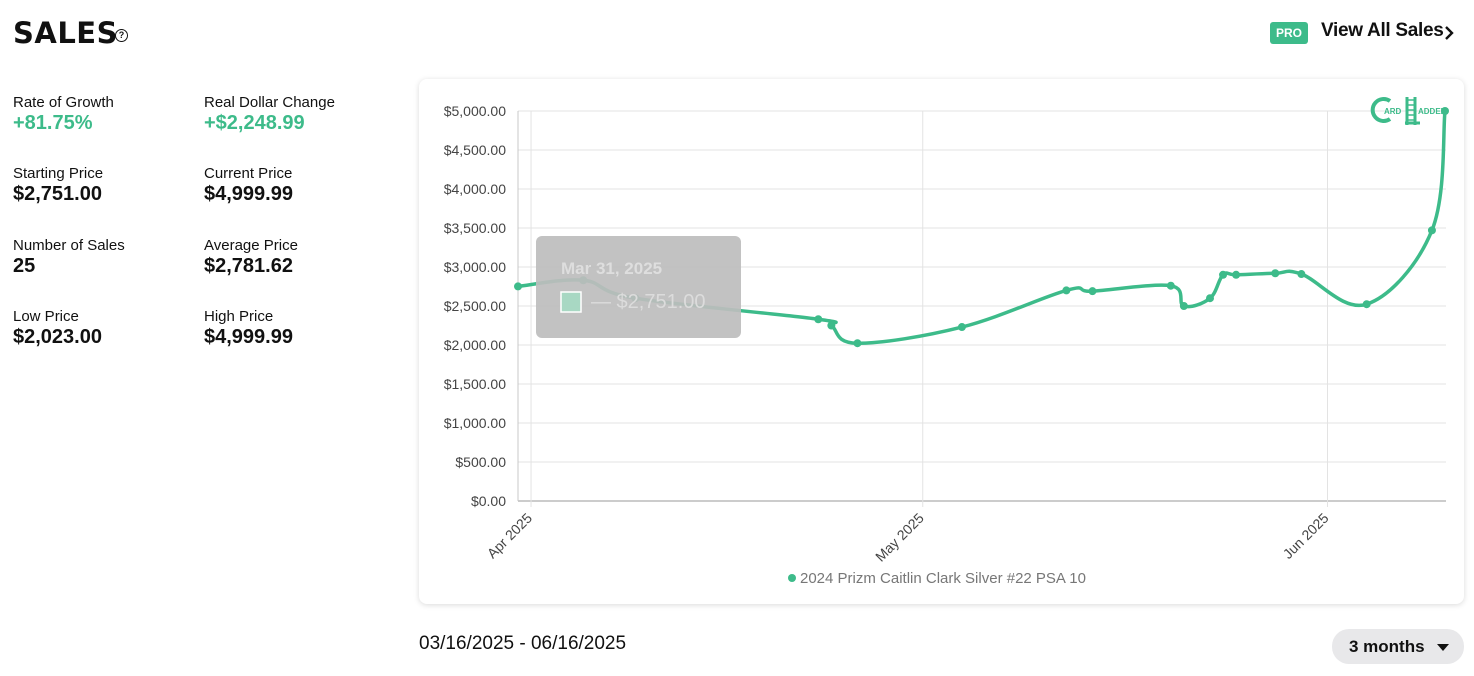 This screenshot has width=1474, height=676. What do you see at coordinates (24, 266) in the screenshot?
I see `stat-value: 25` at bounding box center [24, 266].